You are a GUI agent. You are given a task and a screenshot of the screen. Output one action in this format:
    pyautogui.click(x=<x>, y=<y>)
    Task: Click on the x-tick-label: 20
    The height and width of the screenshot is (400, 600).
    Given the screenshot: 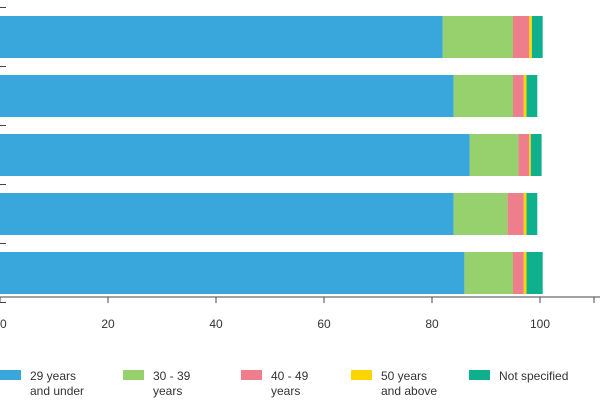 What is the action you would take?
    pyautogui.click(x=108, y=324)
    